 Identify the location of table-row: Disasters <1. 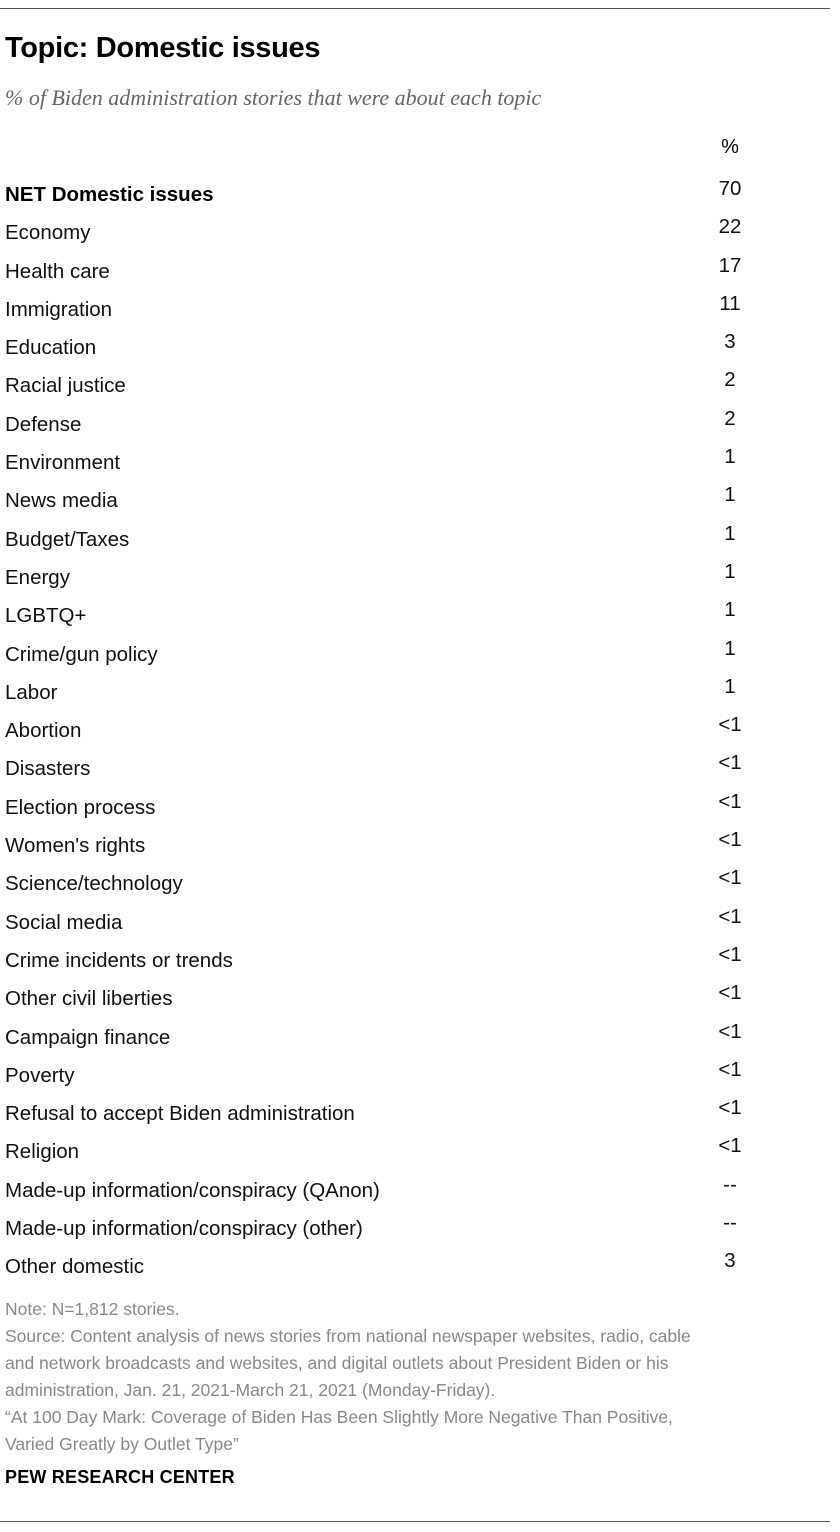
(415, 767).